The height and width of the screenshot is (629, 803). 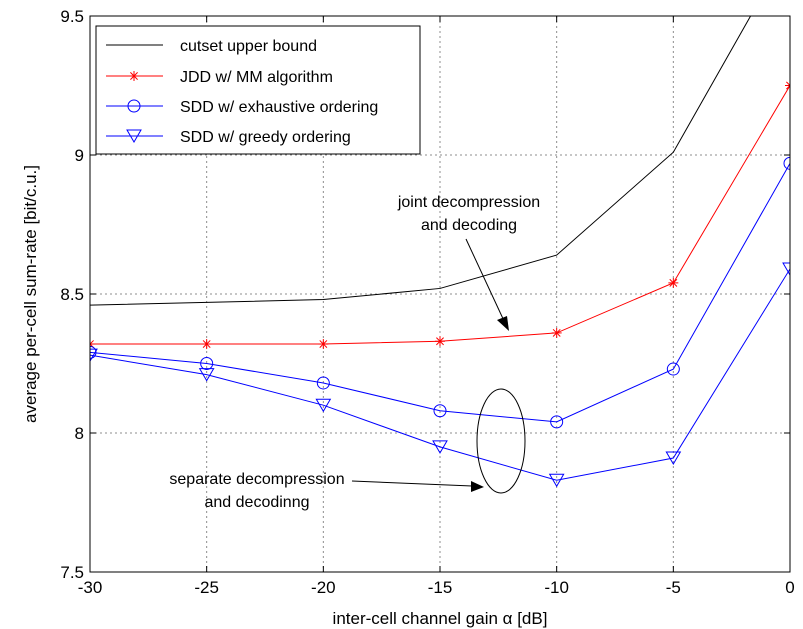 I want to click on legend-triangle-marker, so click(x=134, y=136).